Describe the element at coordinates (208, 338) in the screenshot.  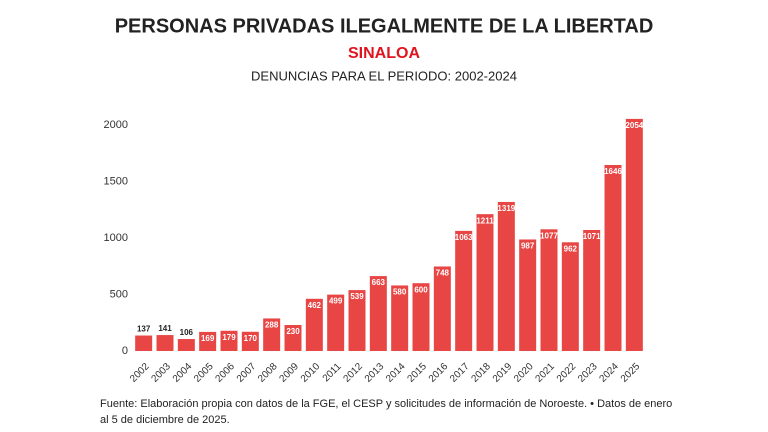
I see `data-label: 169` at that location.